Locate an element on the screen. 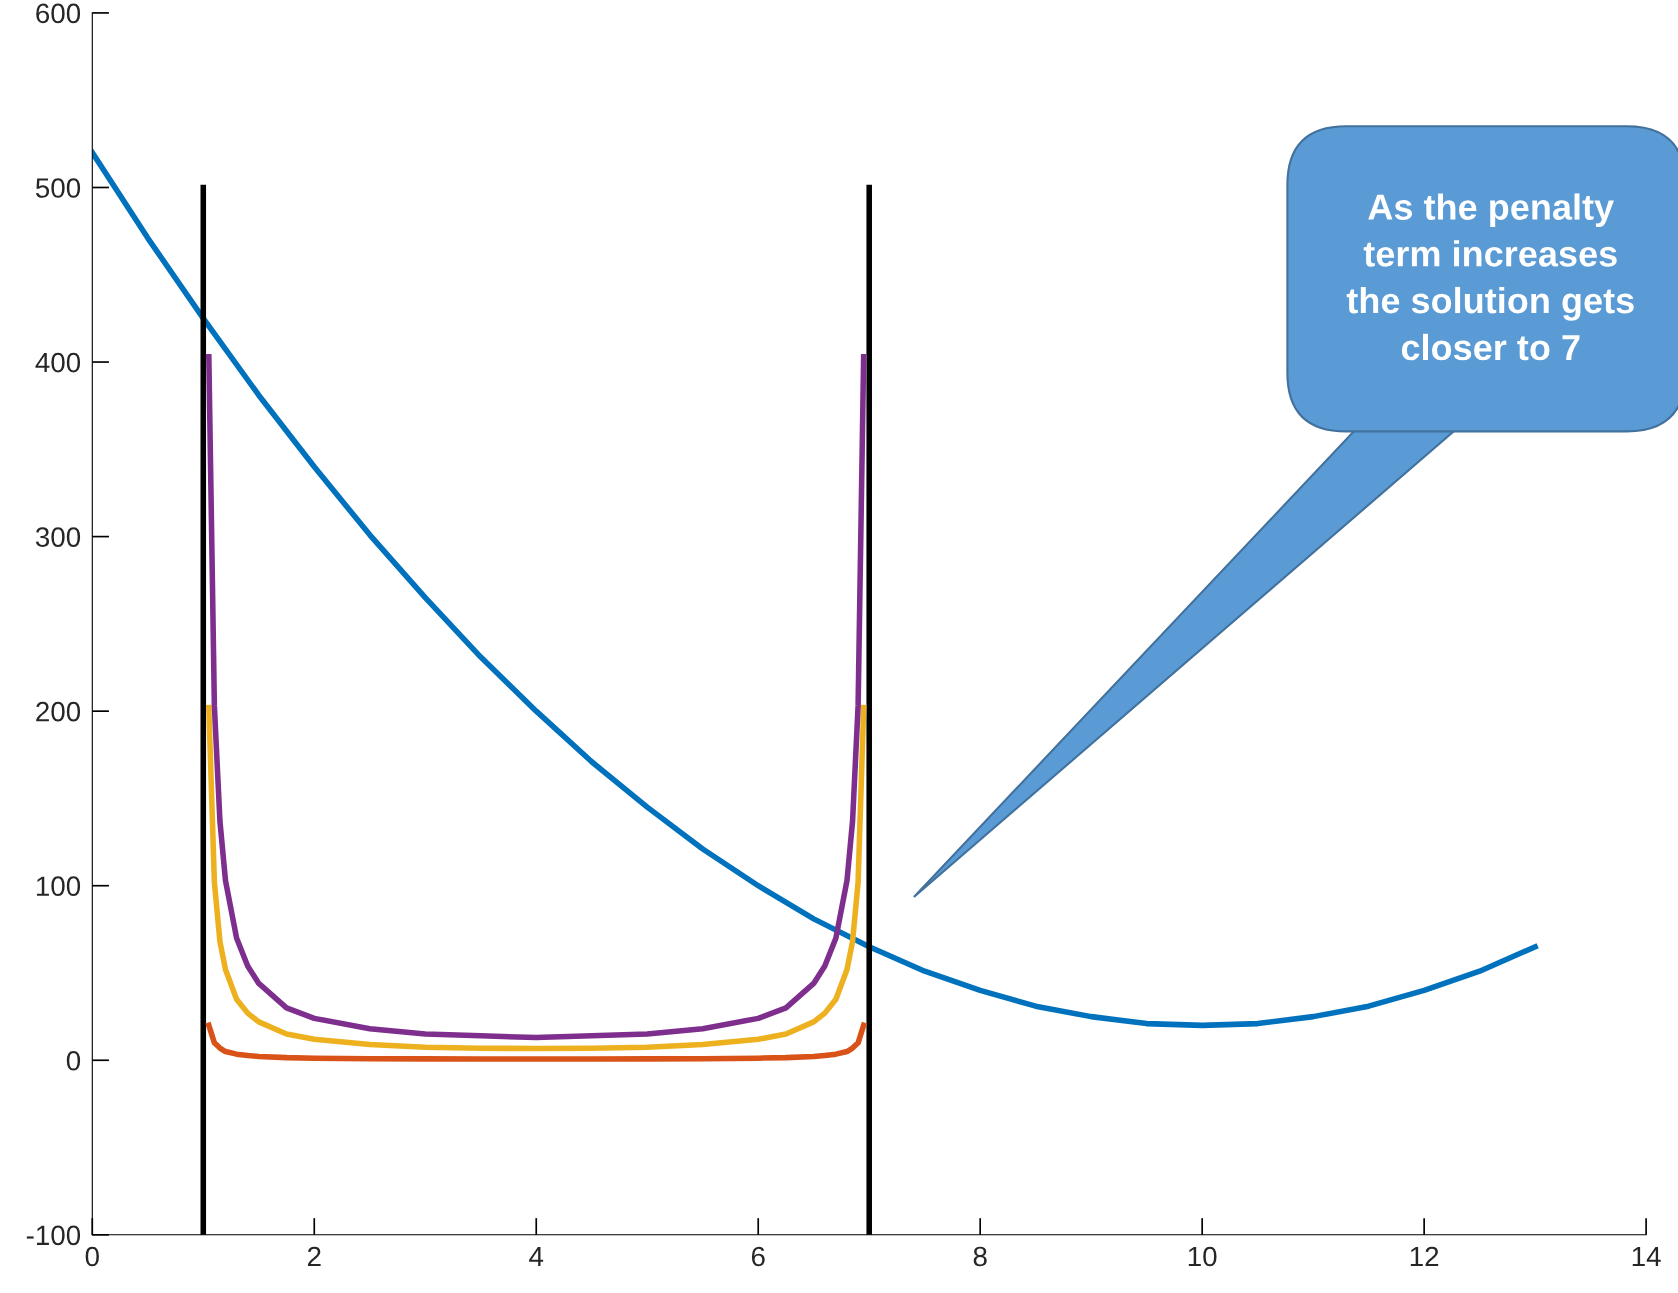  x-tick-label: 2 is located at coordinates (314, 1256).